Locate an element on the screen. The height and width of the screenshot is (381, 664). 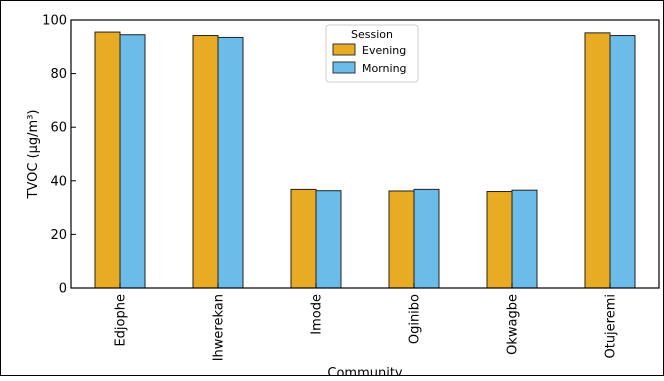
bar-morning-okwagbe is located at coordinates (524, 239).